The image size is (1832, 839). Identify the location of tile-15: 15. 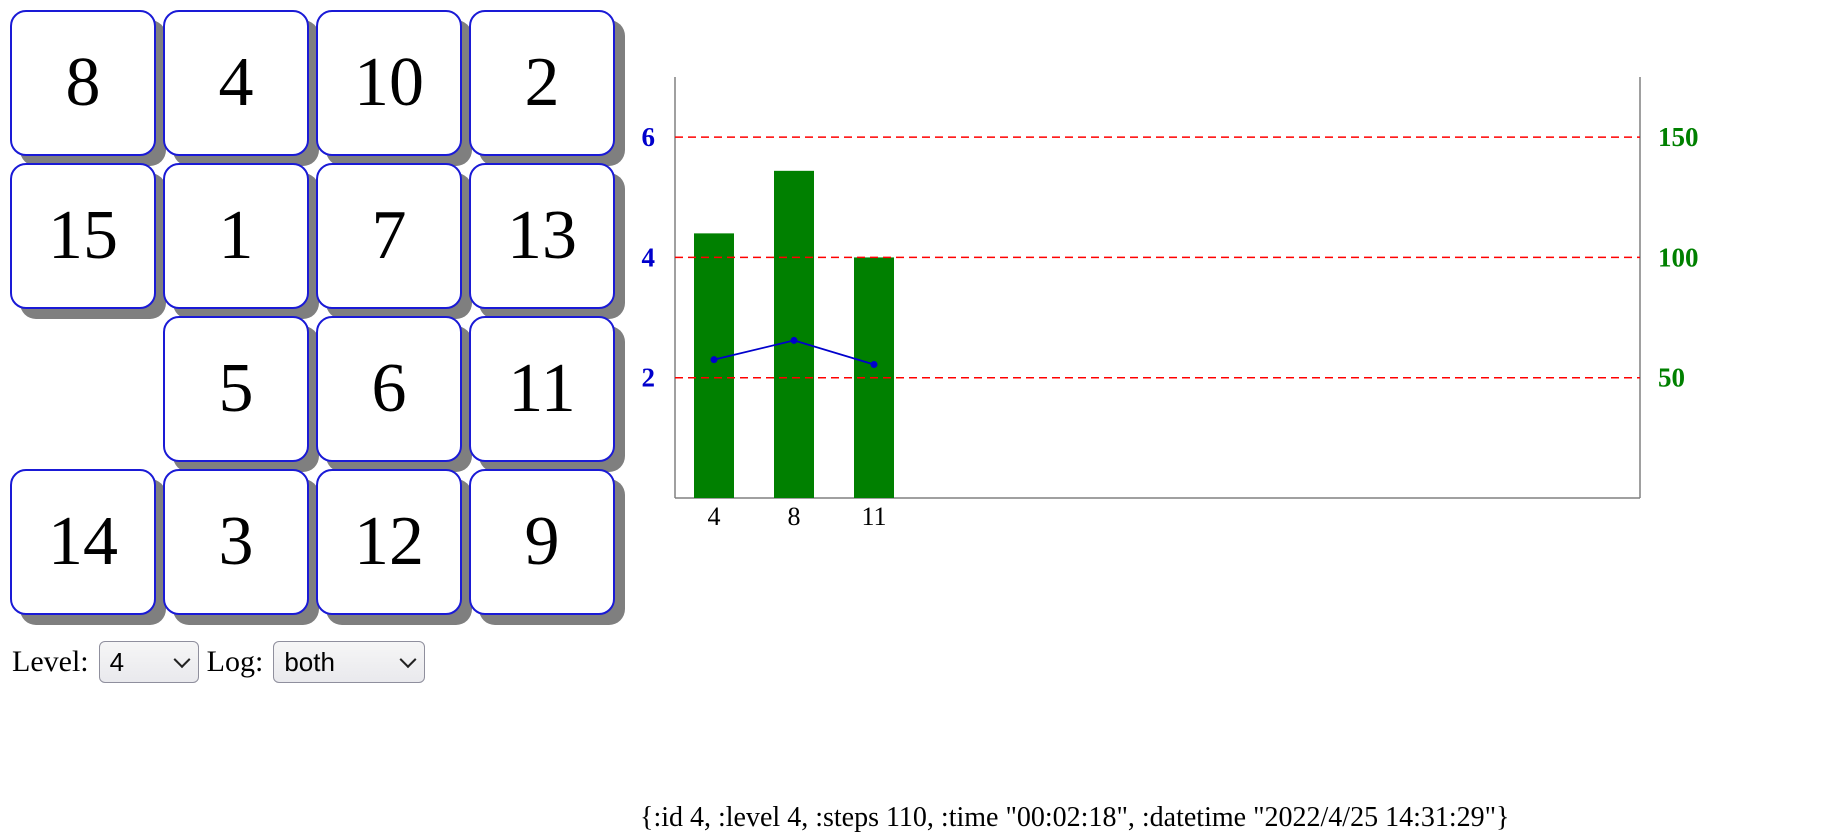
(83, 236).